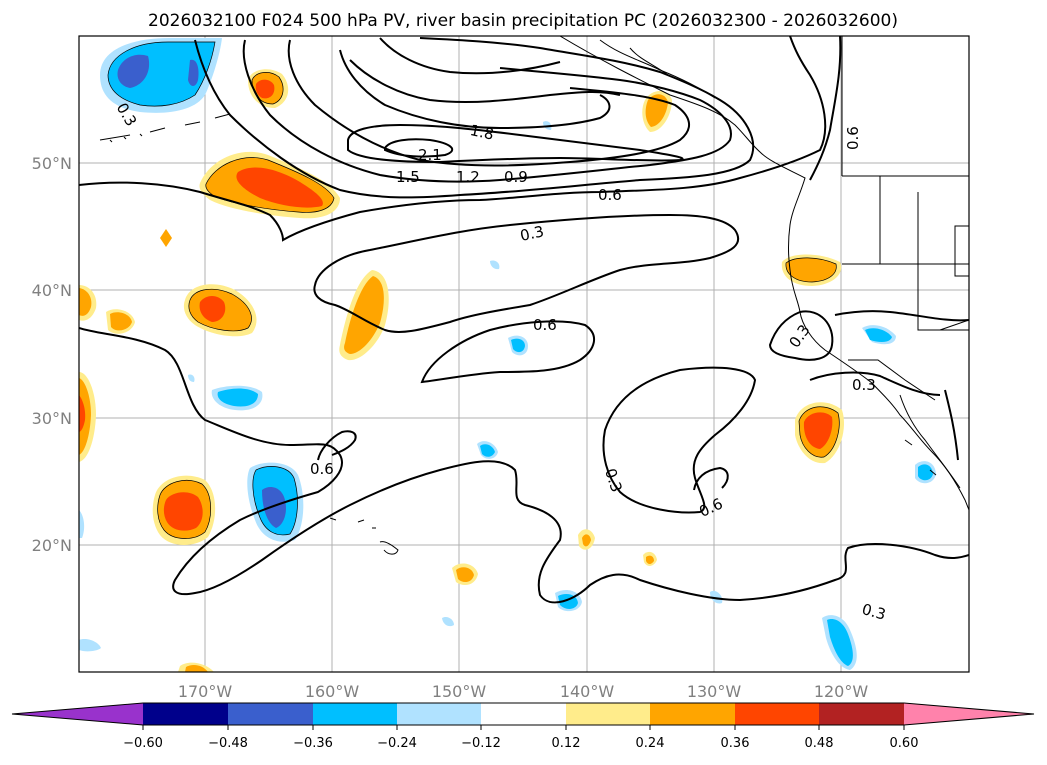 The image size is (1047, 765). What do you see at coordinates (841, 691) in the screenshot?
I see `lon-tick: 120°W` at bounding box center [841, 691].